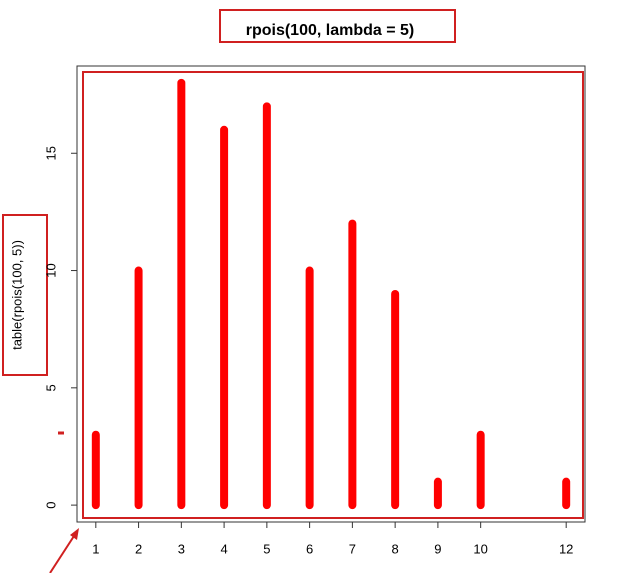  I want to click on x-tick-label: 2, so click(138, 548).